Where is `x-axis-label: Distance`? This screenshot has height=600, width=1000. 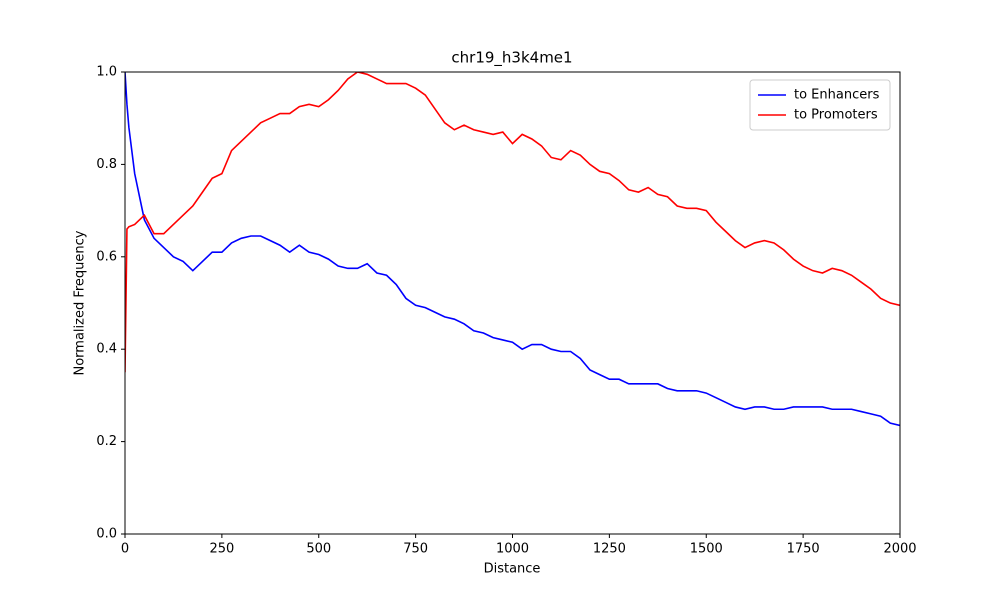 x-axis-label: Distance is located at coordinates (512, 569).